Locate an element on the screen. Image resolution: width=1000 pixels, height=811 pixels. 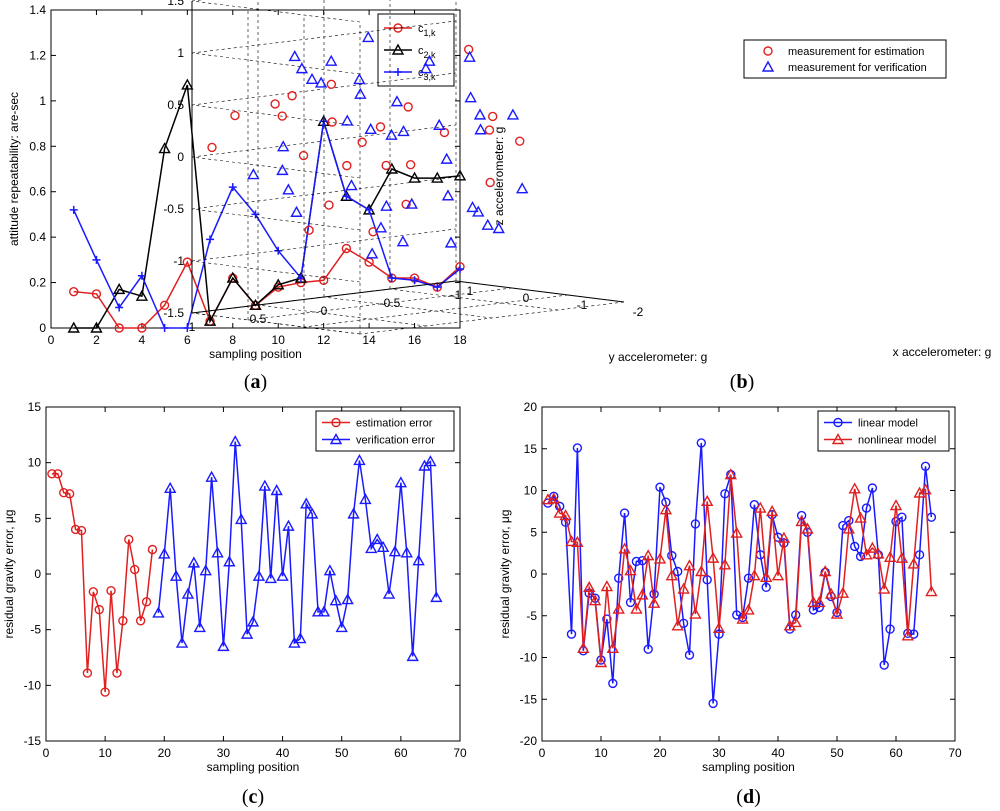
chart-d-ytick-label: -20 is located at coordinates (529, 741).